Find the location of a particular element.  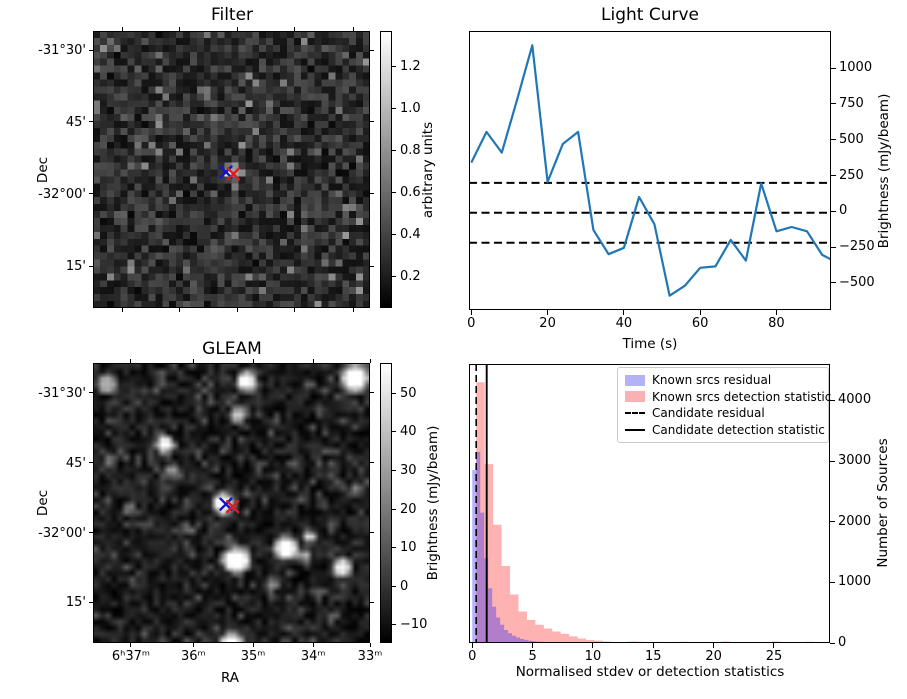

brightness-tick-label: −500 is located at coordinates (857, 282).